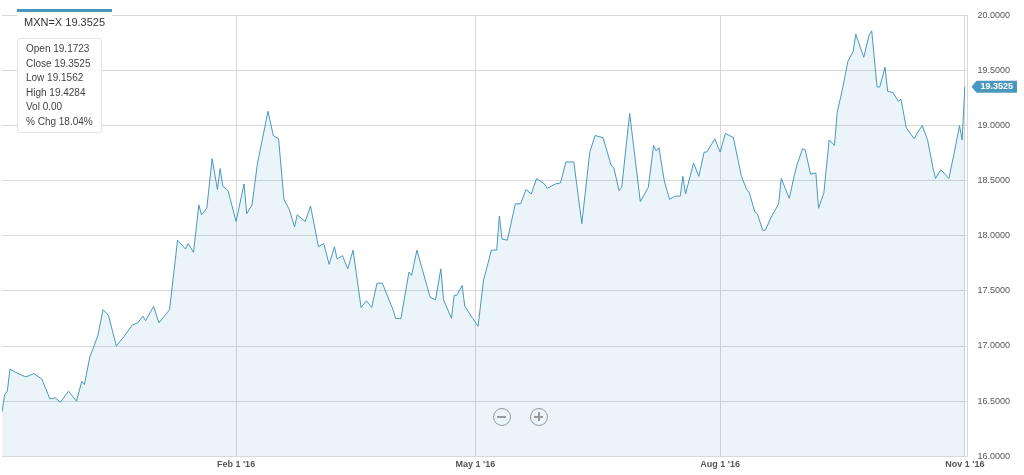 This screenshot has height=475, width=1024. I want to click on y-tick-label: 18.0000, so click(994, 235).